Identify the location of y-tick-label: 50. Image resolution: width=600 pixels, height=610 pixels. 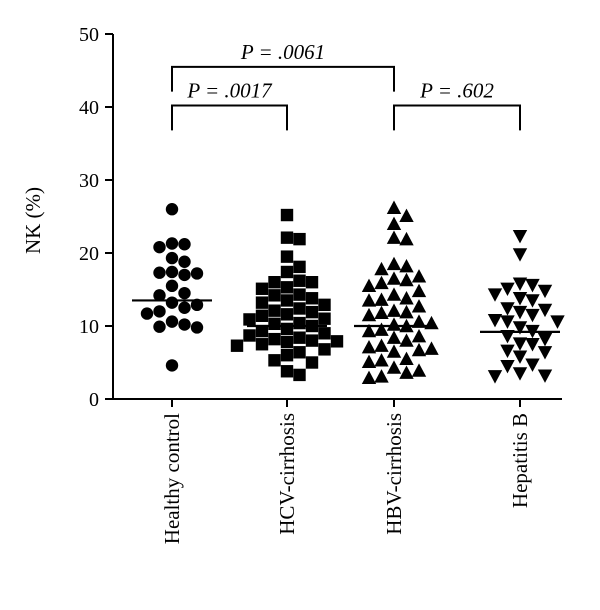
(89, 35).